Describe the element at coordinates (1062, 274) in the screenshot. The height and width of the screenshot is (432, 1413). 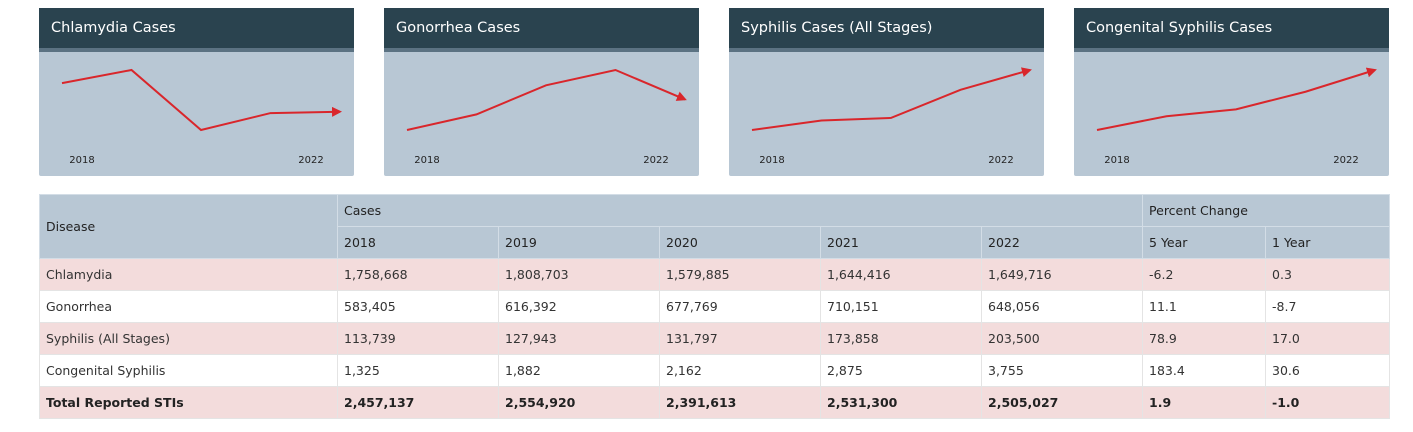
I see `table-cell: 1,649,716` at that location.